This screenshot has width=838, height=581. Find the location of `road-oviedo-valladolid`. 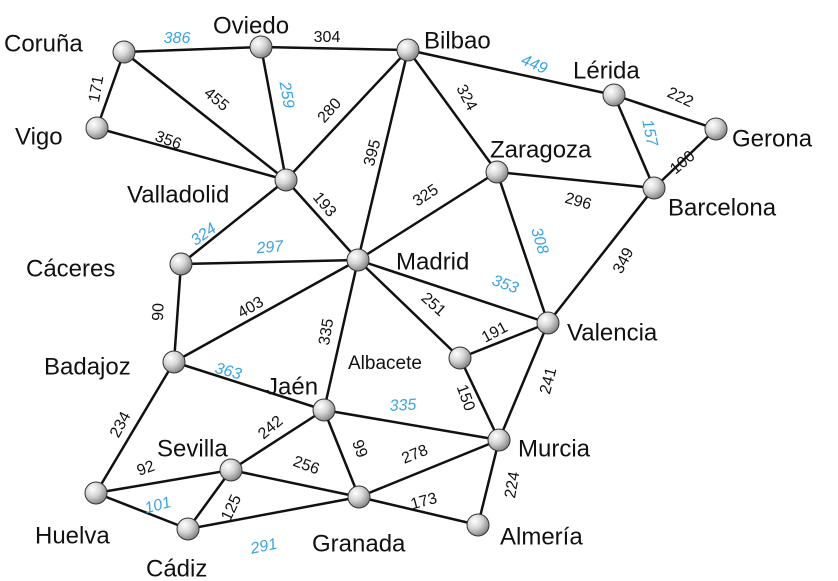

road-oviedo-valladolid is located at coordinates (273, 113).